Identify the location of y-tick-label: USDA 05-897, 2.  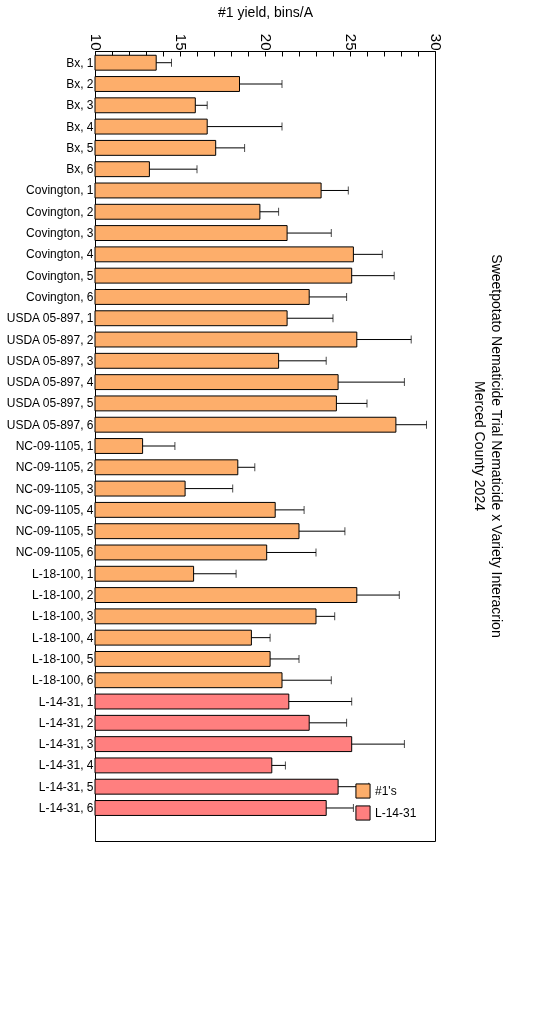
(50, 339).